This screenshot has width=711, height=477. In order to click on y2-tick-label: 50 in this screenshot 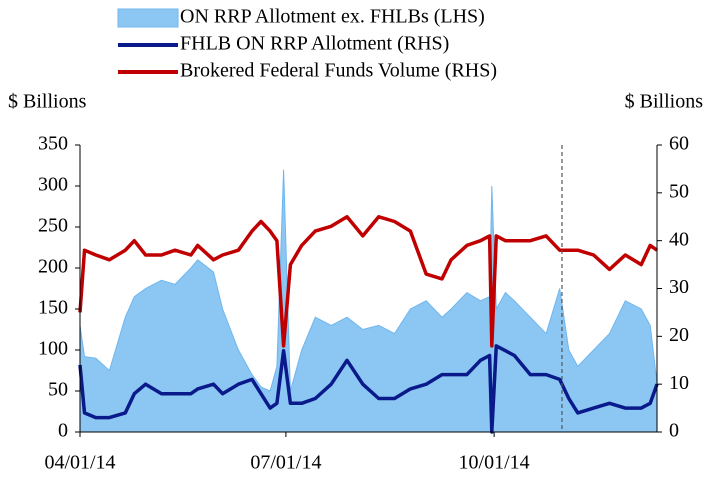, I will do `click(679, 191)`.